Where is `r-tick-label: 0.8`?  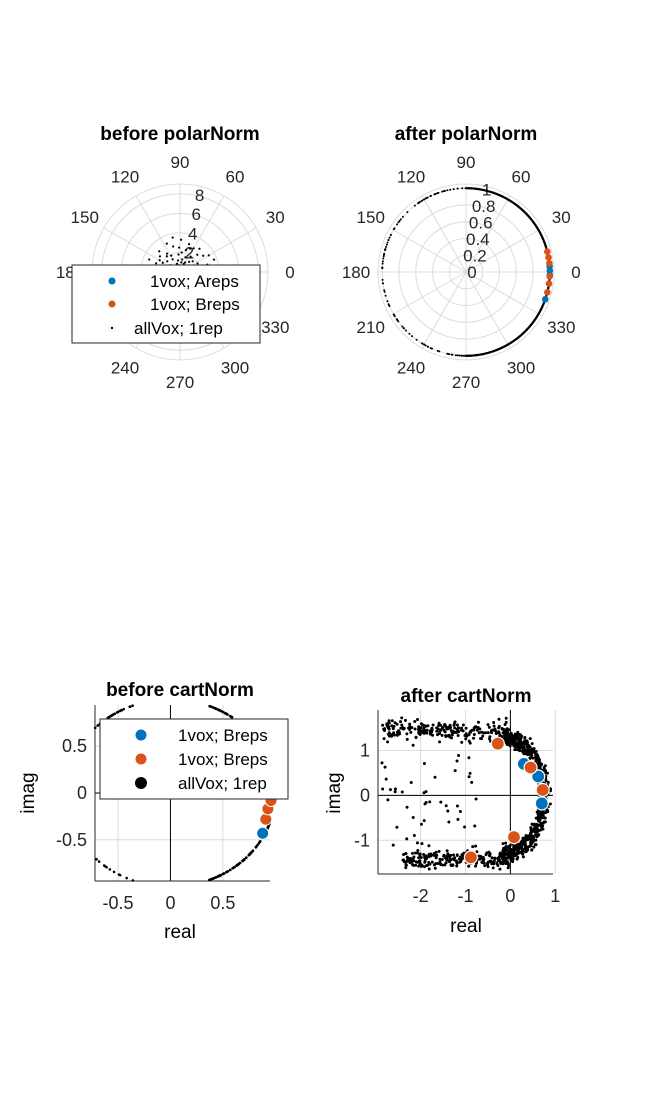
r-tick-label: 0.8 is located at coordinates (484, 206).